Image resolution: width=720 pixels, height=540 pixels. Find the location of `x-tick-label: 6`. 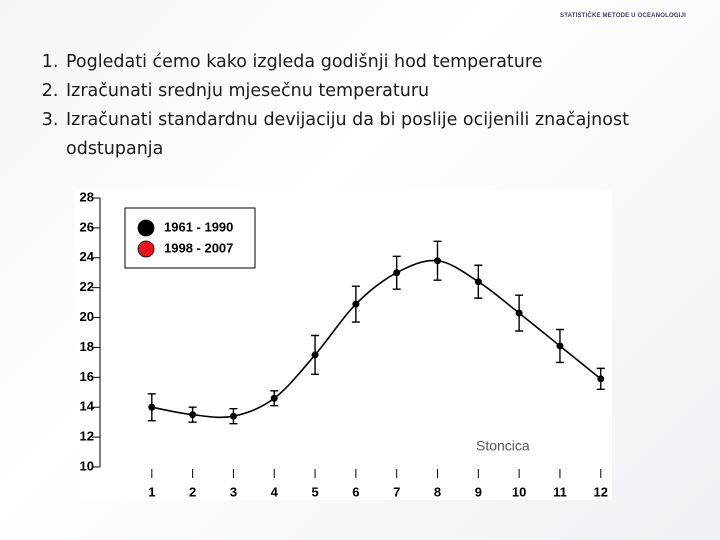

x-tick-label: 6 is located at coordinates (355, 491).